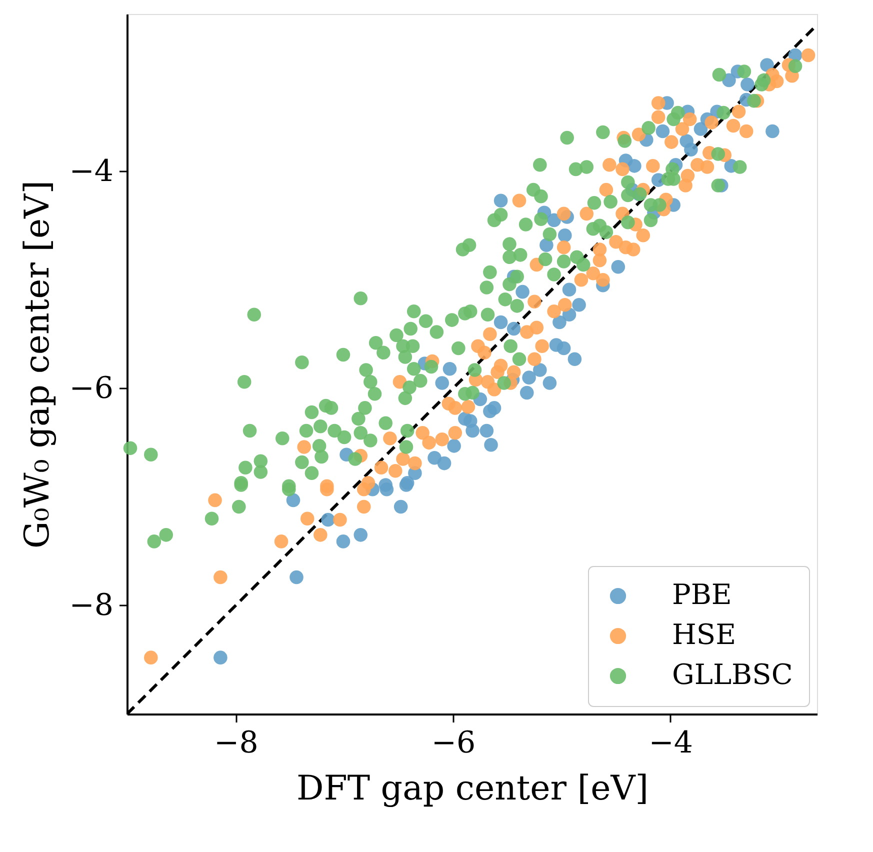  I want to click on x-tick-label: −6, so click(453, 743).